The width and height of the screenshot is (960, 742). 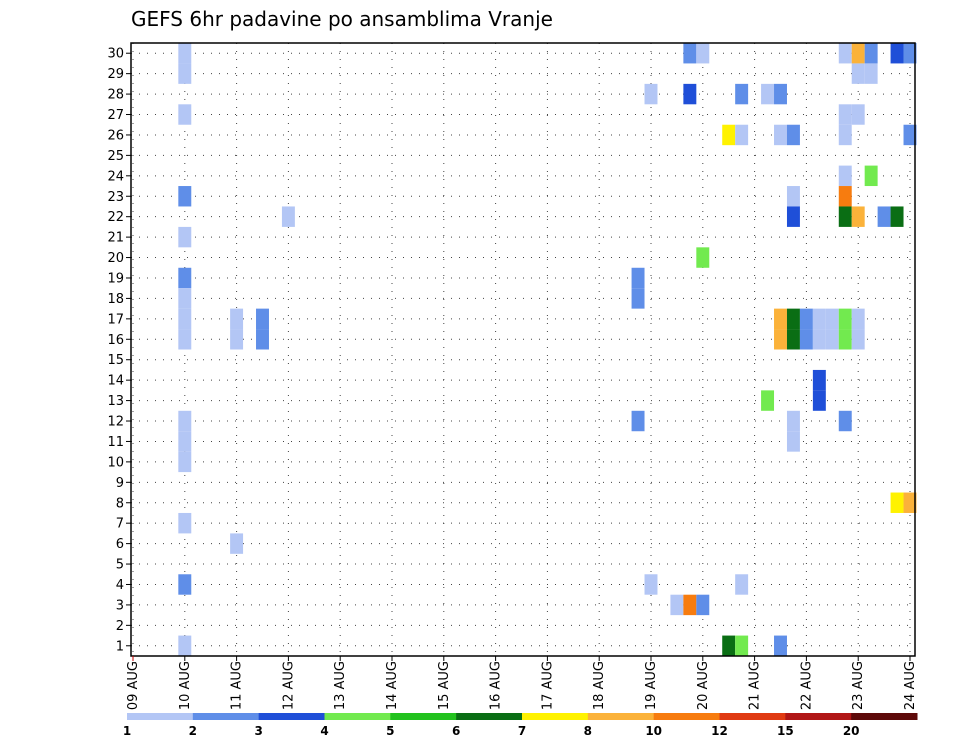 I want to click on x-tick-label: 14 AUG, so click(x=392, y=685).